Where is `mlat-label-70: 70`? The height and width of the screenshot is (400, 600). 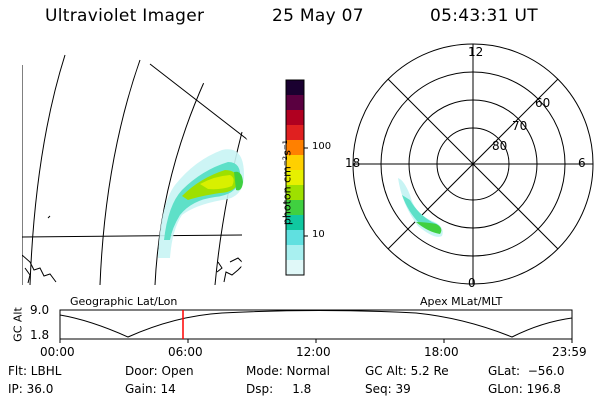
mlat-label-70: 70 is located at coordinates (520, 126).